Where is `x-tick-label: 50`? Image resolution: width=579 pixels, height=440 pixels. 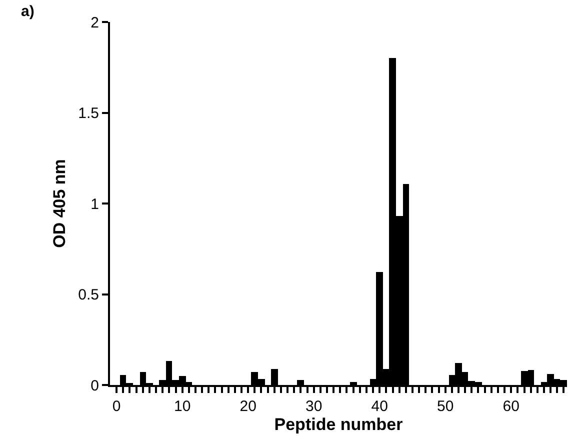
x-tick-label: 50 is located at coordinates (445, 406).